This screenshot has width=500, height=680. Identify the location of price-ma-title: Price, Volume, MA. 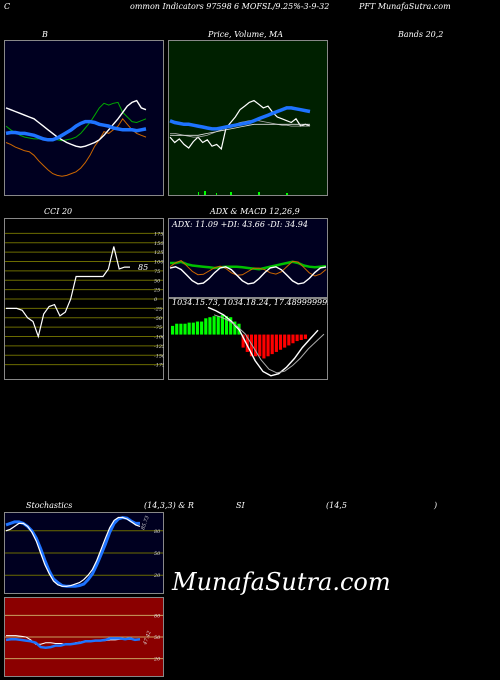
(246, 34).